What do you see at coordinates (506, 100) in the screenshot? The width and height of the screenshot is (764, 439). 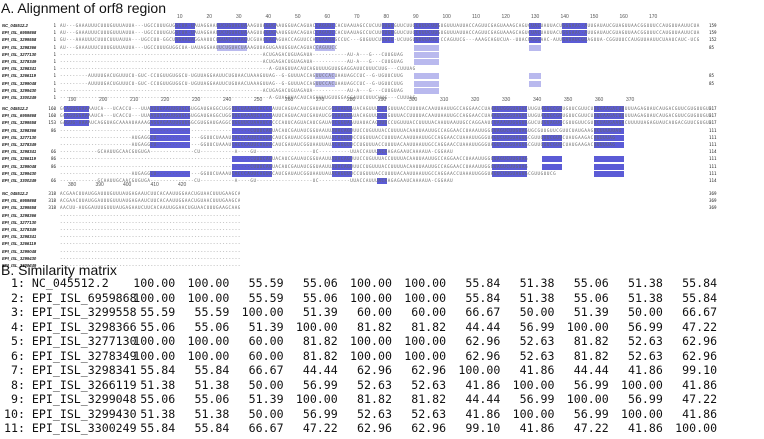 I see `ruler-tick-label: 330` at bounding box center [506, 100].